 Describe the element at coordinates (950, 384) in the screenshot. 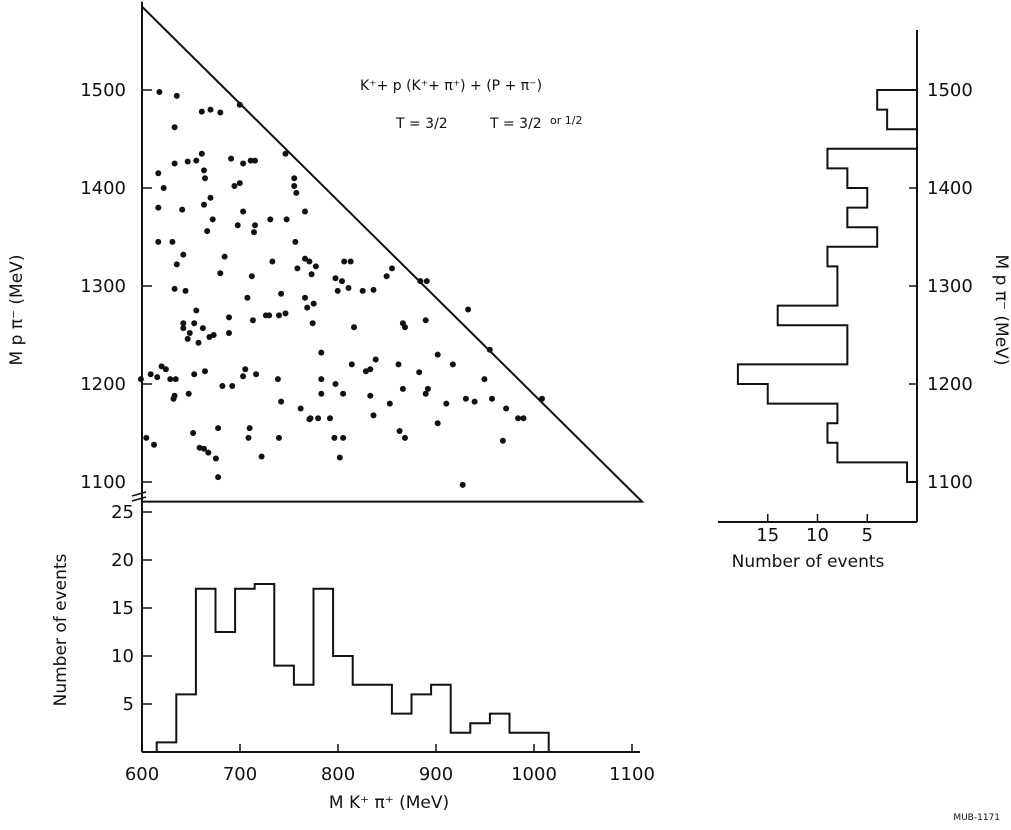

I see `side-y-tick-label-1200: 1200` at that location.